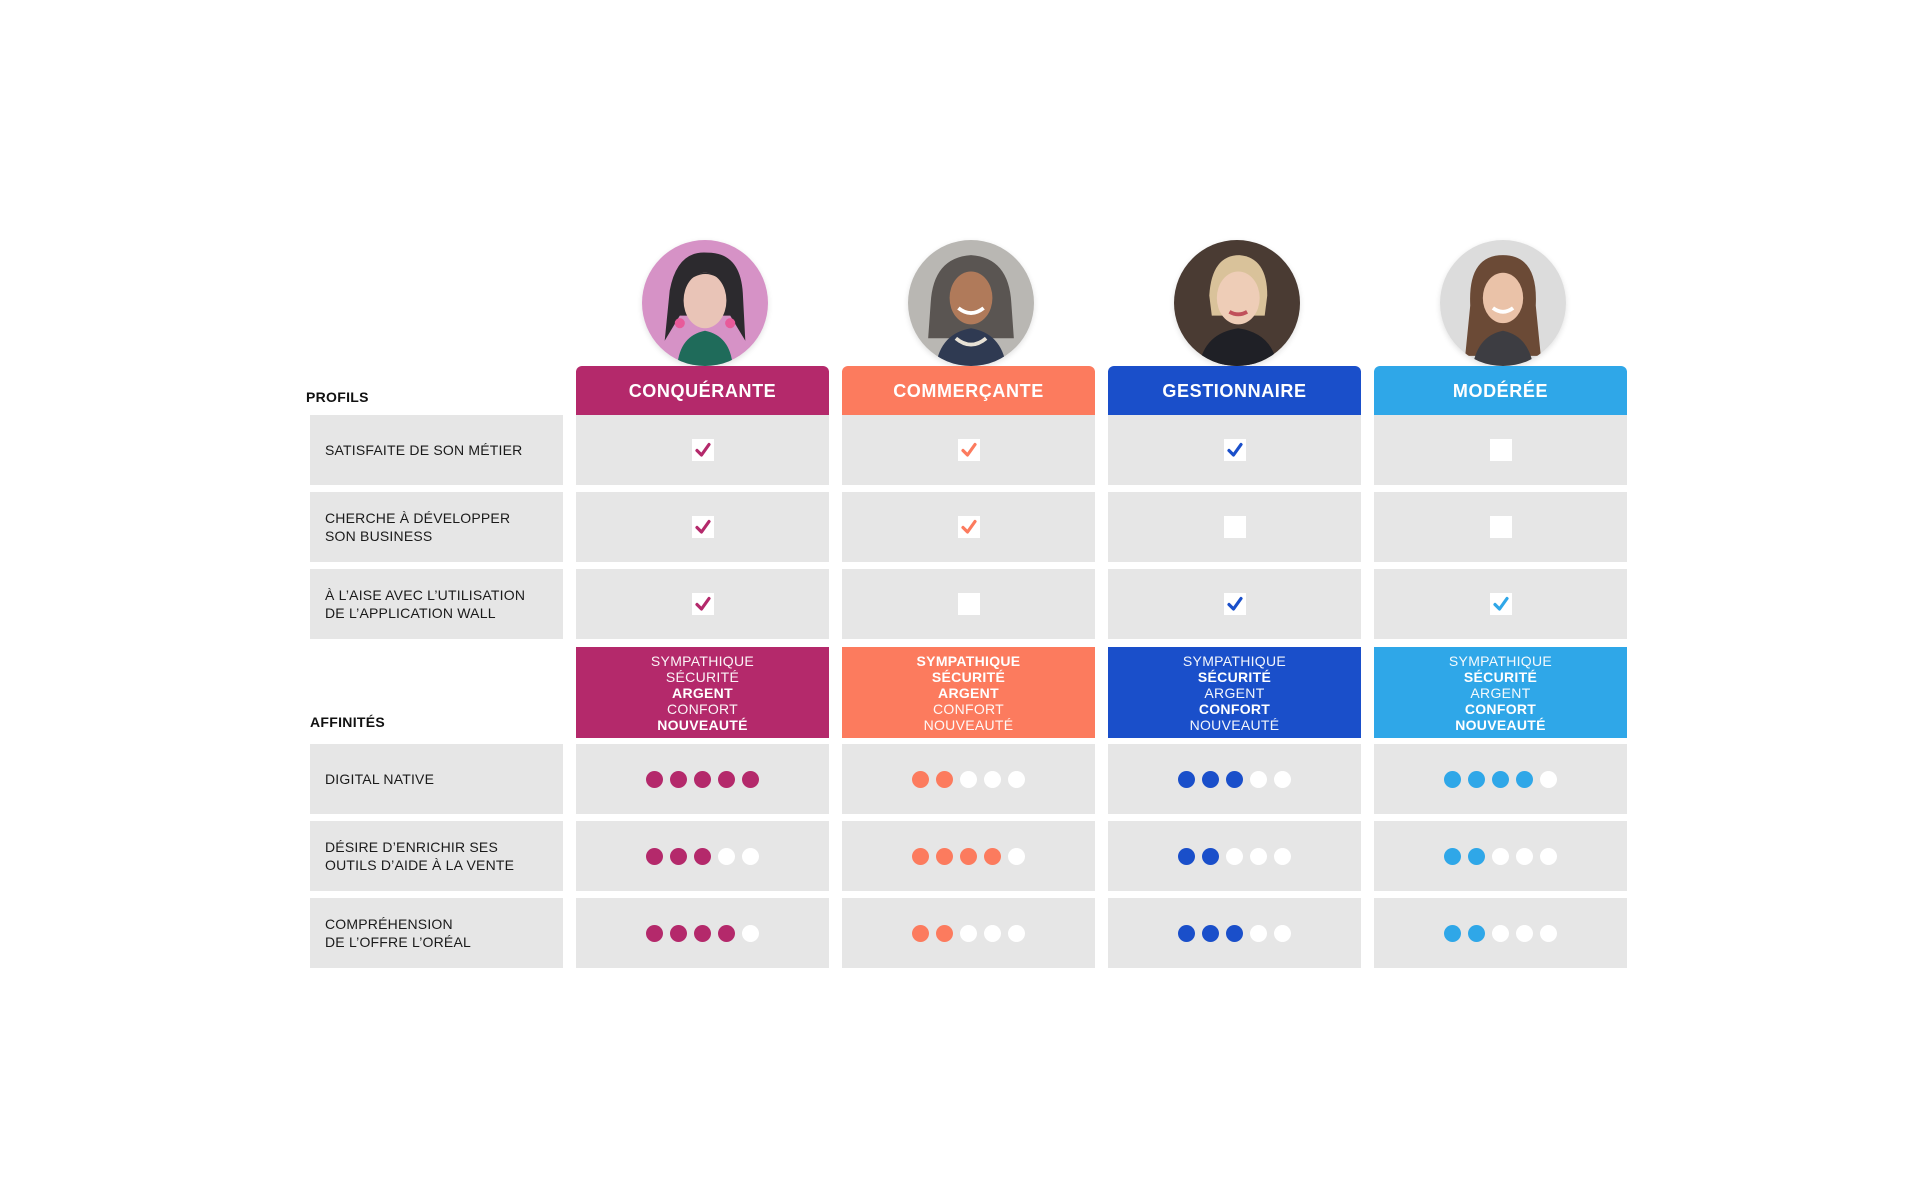 Image resolution: width=1920 pixels, height=1200 pixels. What do you see at coordinates (1237, 303) in the screenshot?
I see `avatar-gestionnaire` at bounding box center [1237, 303].